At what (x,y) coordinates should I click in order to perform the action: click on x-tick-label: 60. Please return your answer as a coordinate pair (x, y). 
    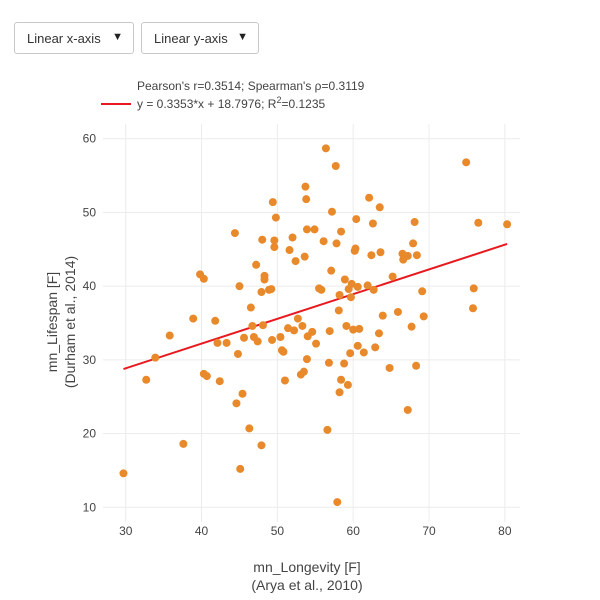
    Looking at the image, I should click on (354, 531).